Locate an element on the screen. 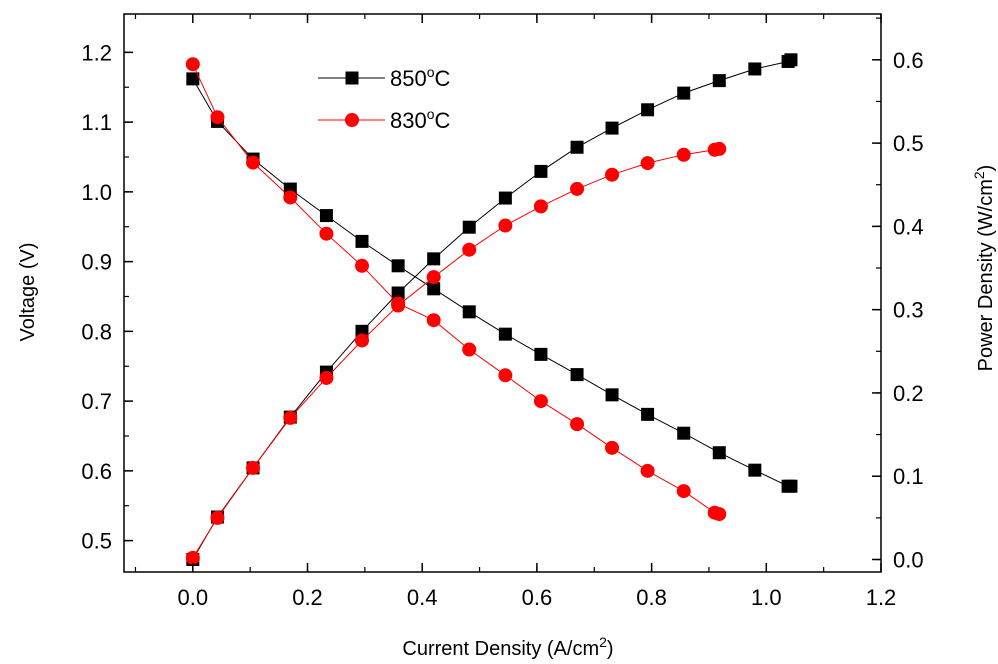  x-tick-label: 1.0 is located at coordinates (766, 597).